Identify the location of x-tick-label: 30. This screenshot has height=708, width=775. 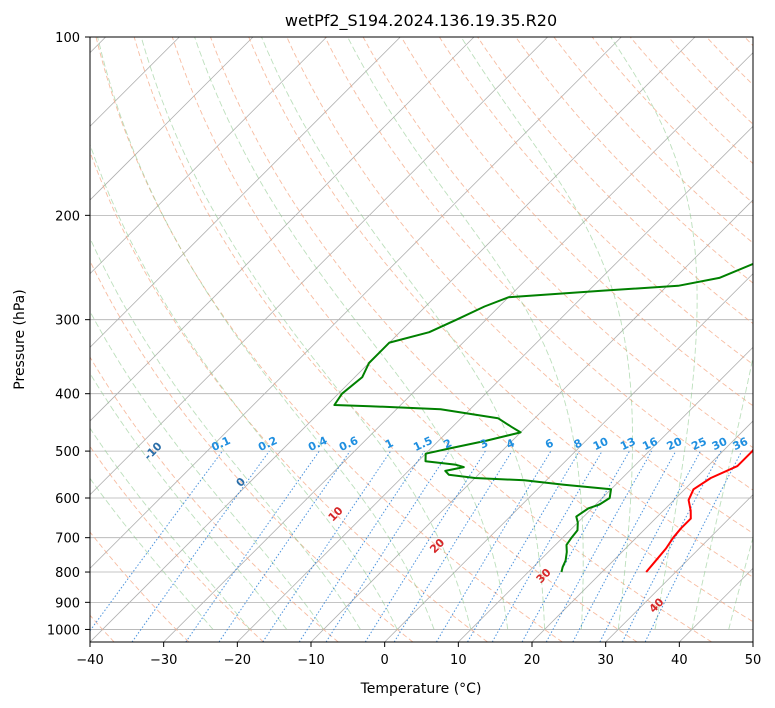
(605, 660).